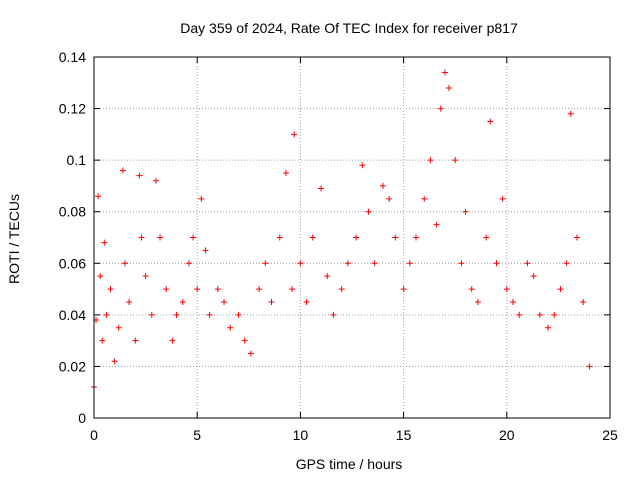 Image resolution: width=640 pixels, height=480 pixels. Describe the element at coordinates (14, 239) in the screenshot. I see `y-axis-label: ROTI / TECUs` at that location.